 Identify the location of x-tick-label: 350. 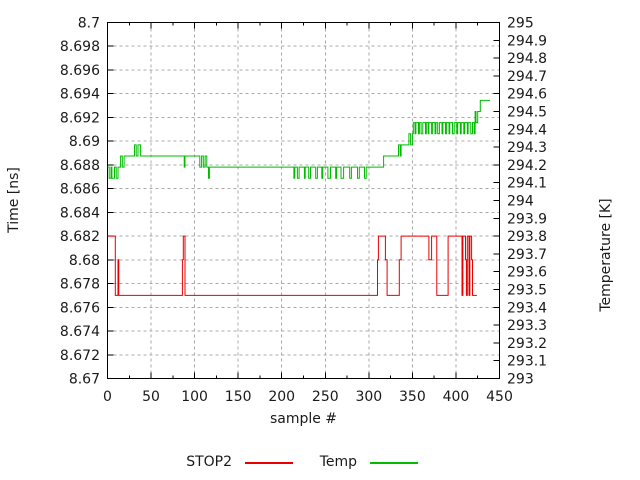
(412, 397).